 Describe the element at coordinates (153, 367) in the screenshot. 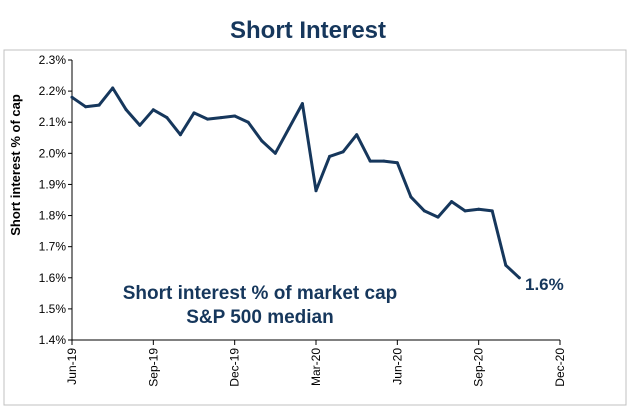

I see `x-tick-label: Sep-19` at that location.